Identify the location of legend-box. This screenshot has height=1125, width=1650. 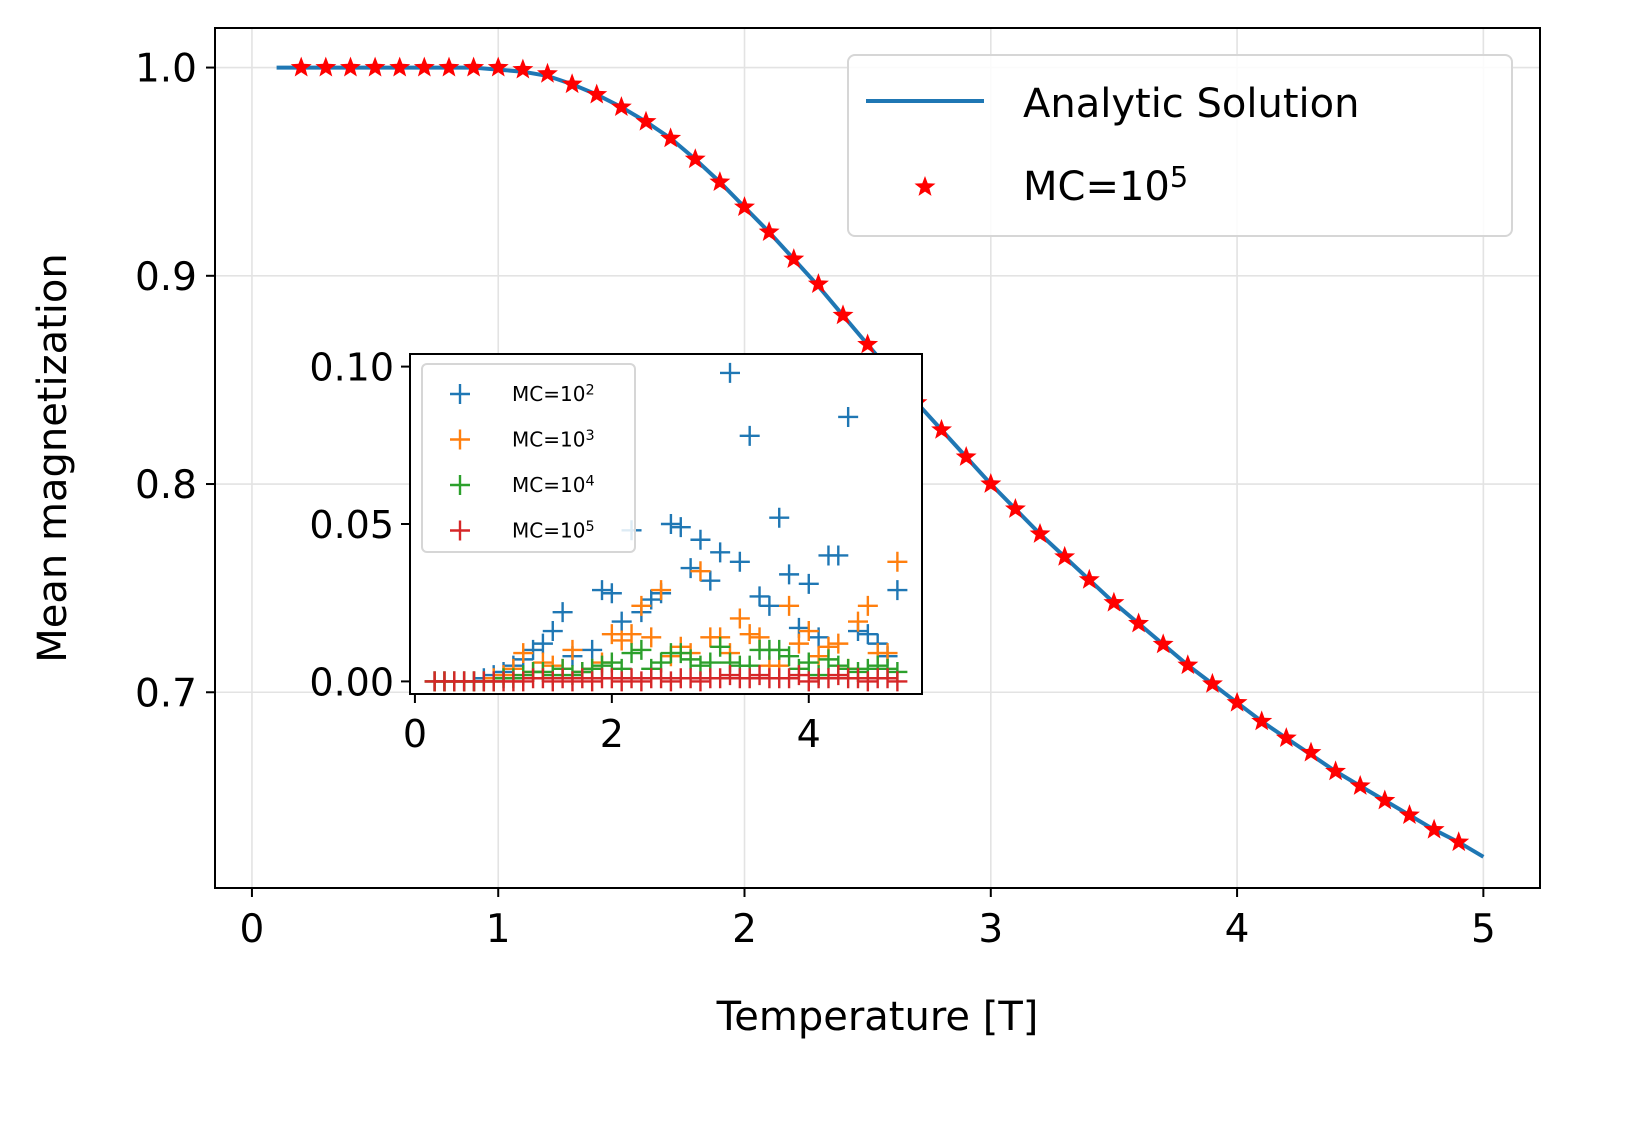
(1180, 145).